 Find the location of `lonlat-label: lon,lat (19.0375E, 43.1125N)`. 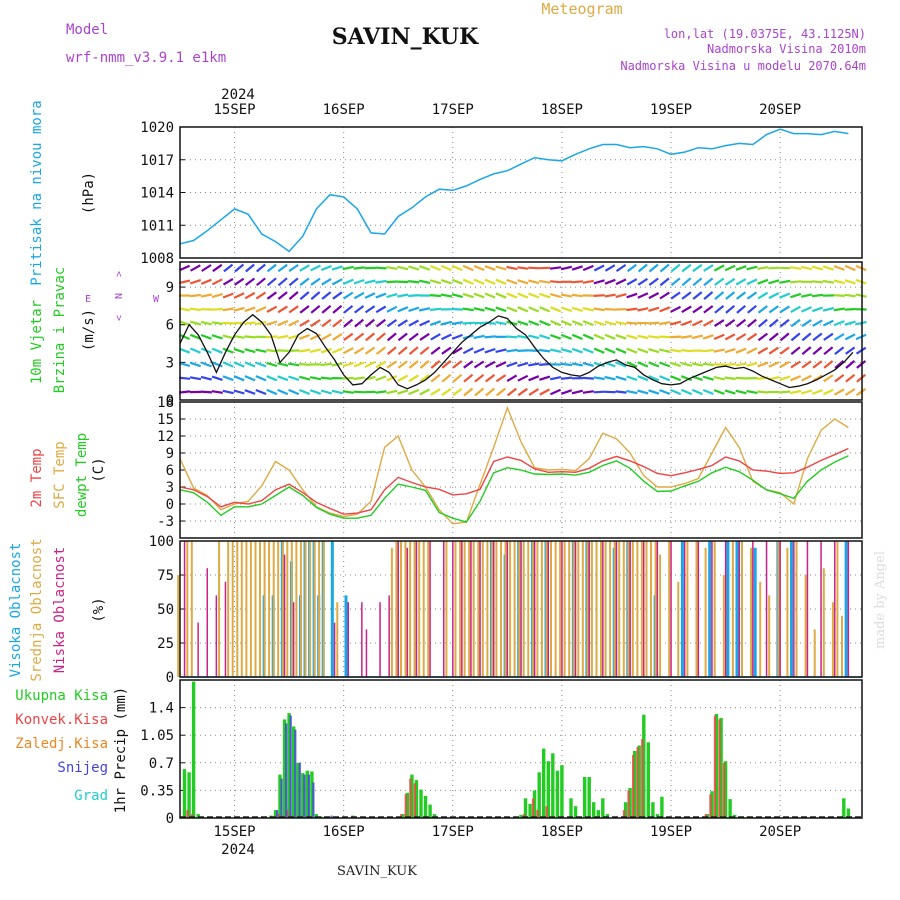

lonlat-label: lon,lat (19.0375E, 43.1125N) is located at coordinates (765, 34).